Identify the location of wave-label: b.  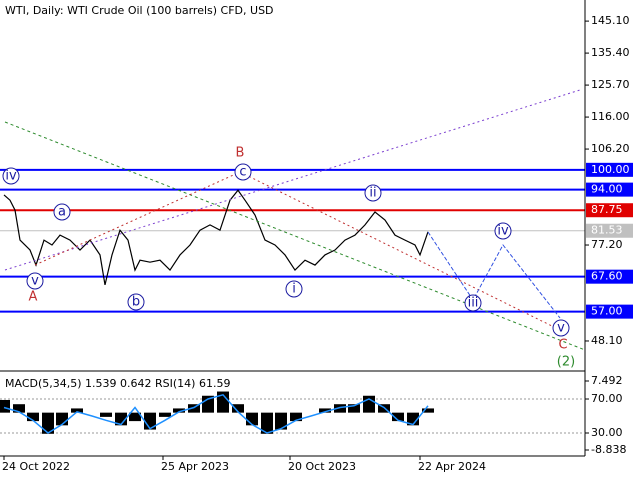
(136, 302).